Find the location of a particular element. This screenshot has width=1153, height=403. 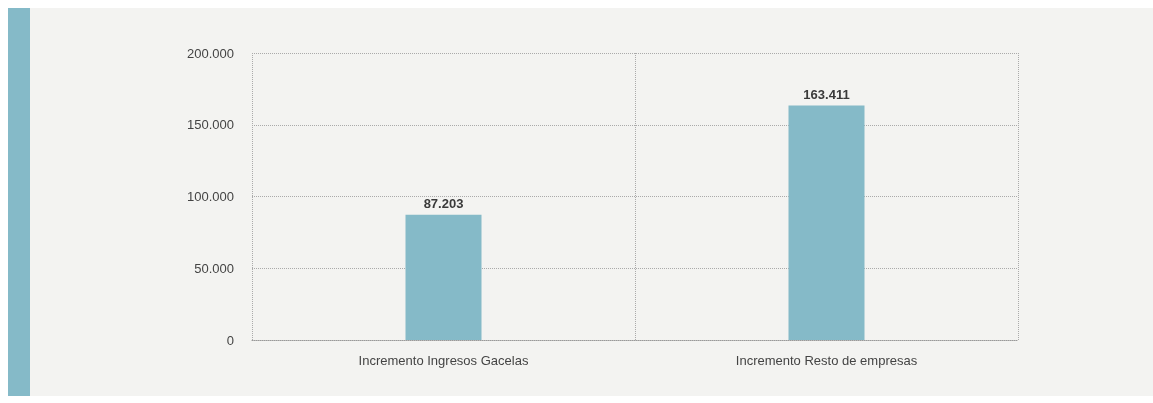

y-tick-label: 150.000 is located at coordinates (210, 125).